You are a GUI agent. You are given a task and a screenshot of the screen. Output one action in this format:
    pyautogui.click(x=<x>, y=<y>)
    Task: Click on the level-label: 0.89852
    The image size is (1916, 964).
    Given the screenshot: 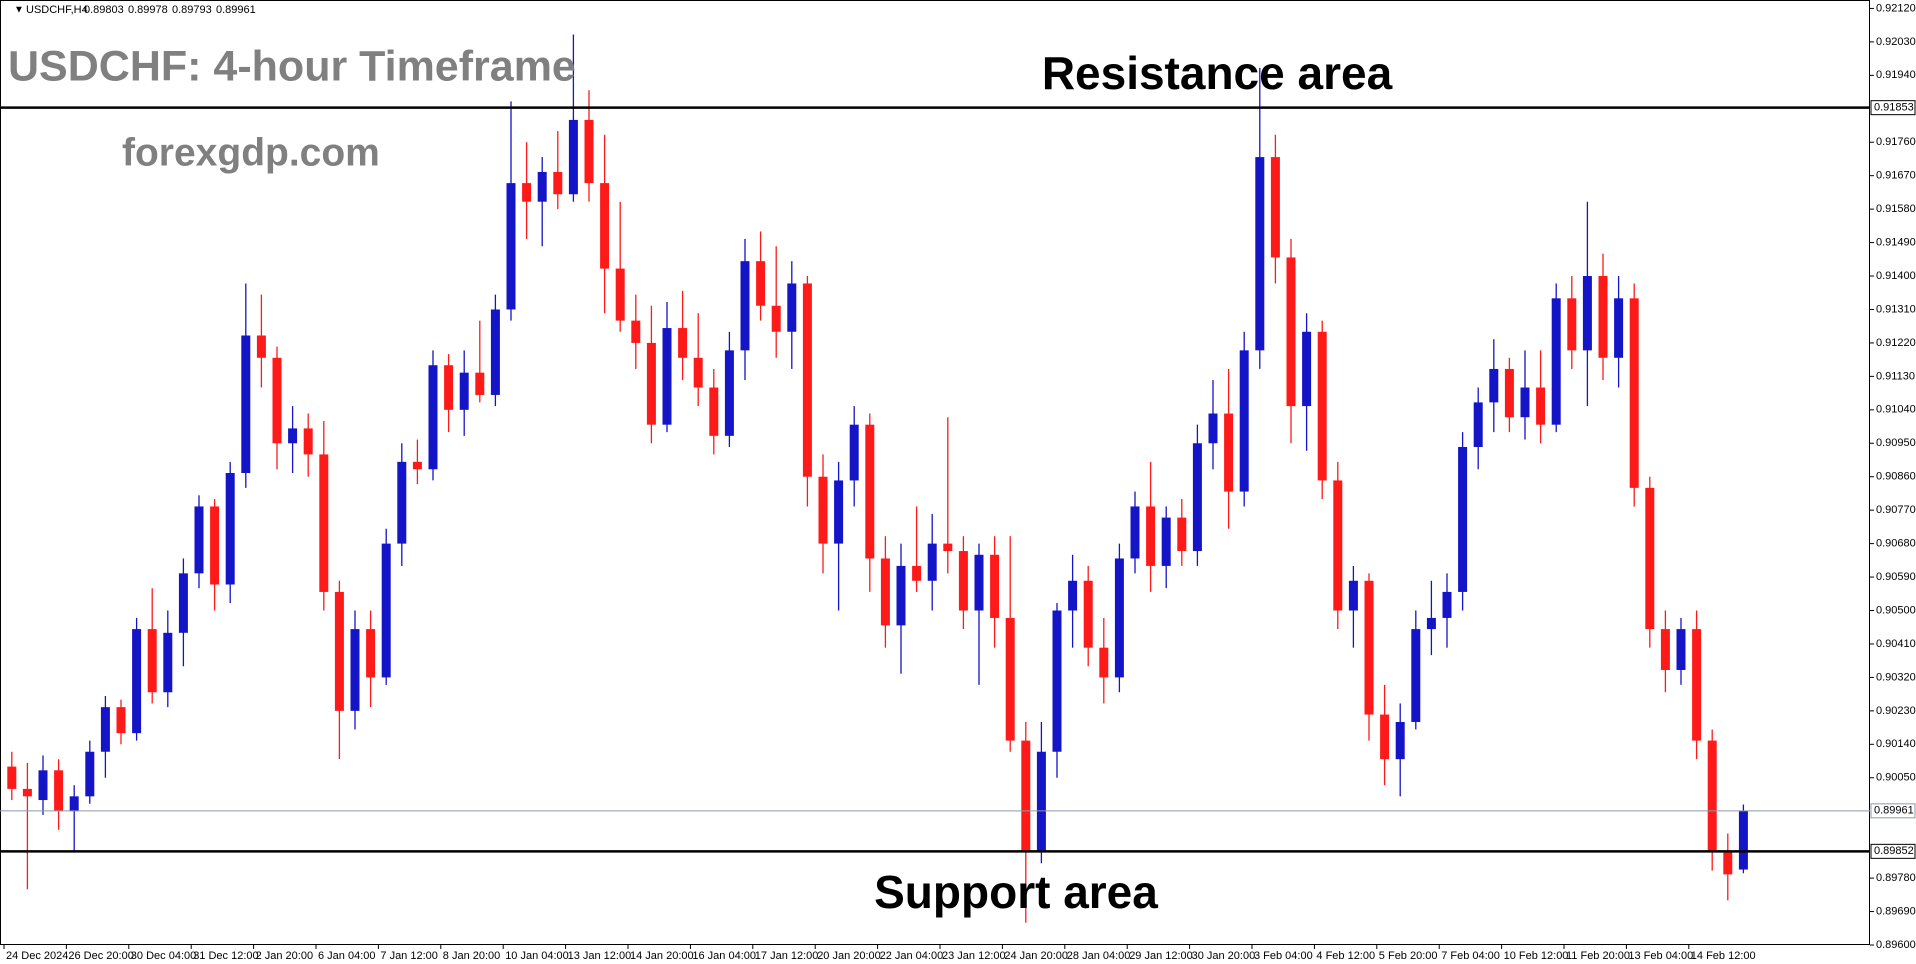 What is the action you would take?
    pyautogui.click(x=1894, y=851)
    